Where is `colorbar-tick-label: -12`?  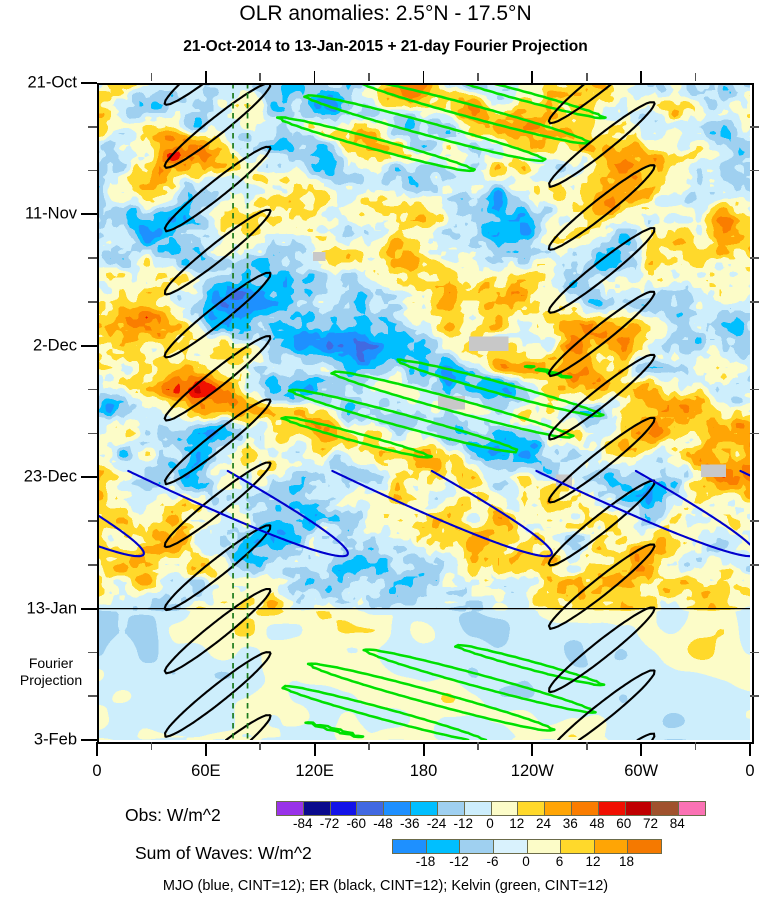 colorbar-tick-label: -12 is located at coordinates (463, 823).